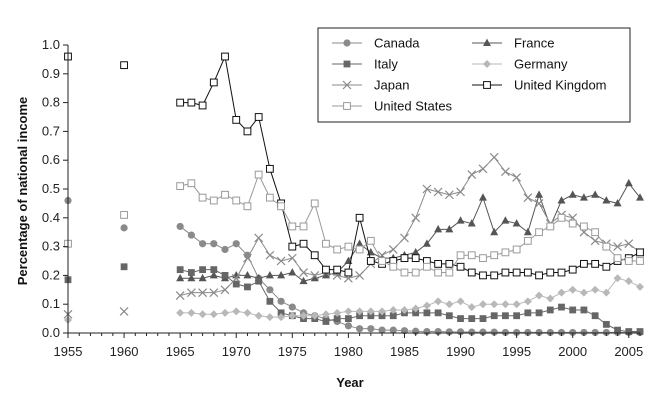 This screenshot has width=655, height=400. I want to click on y-tick-label: 0.9, so click(51, 73).